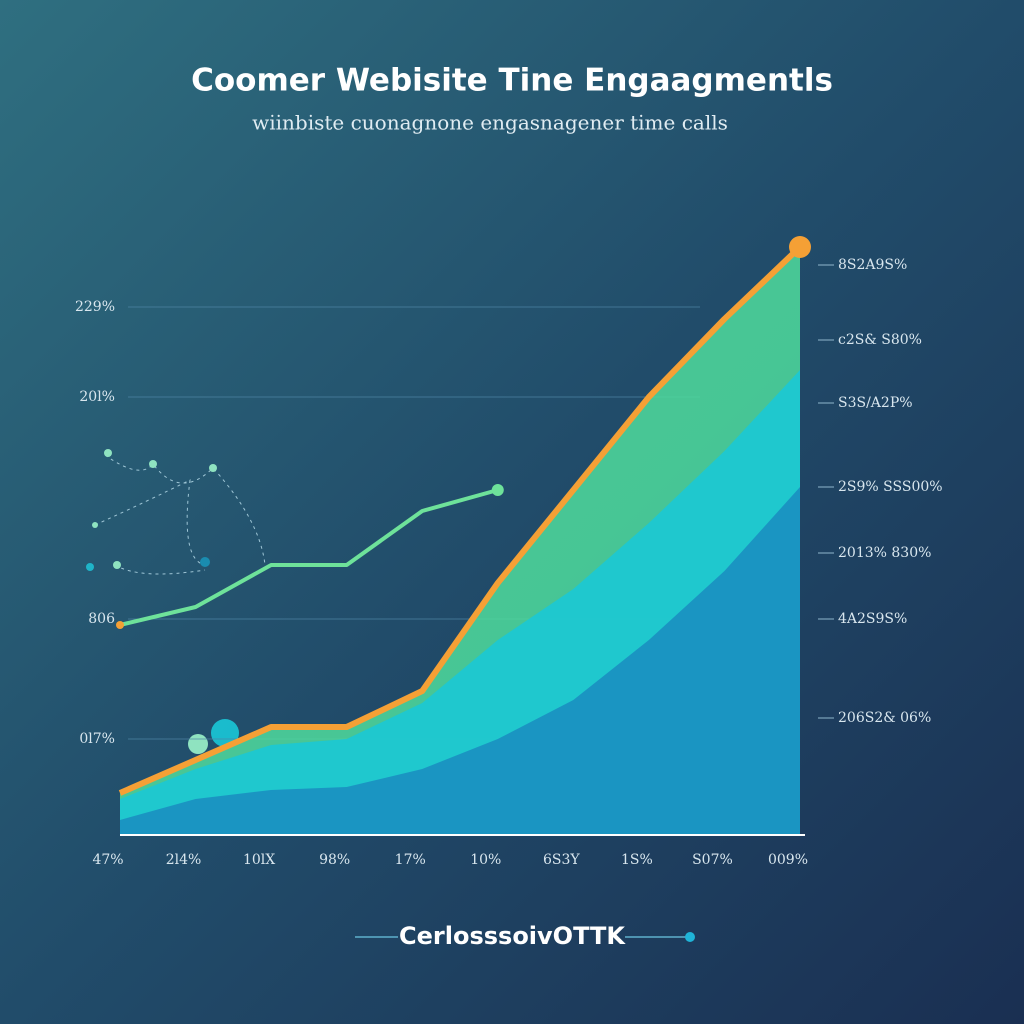 The image size is (1024, 1024). I want to click on x-tick-label: 1S%, so click(637, 860).